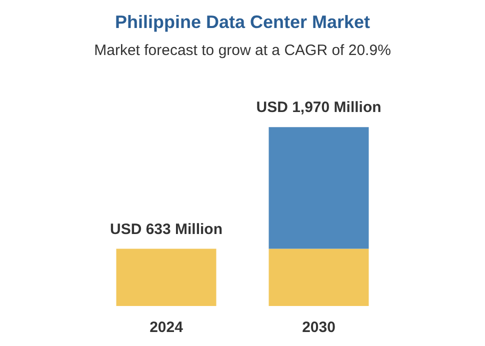 This screenshot has height=346, width=485. I want to click on total-label: USD 1,970 Million, so click(319, 107).